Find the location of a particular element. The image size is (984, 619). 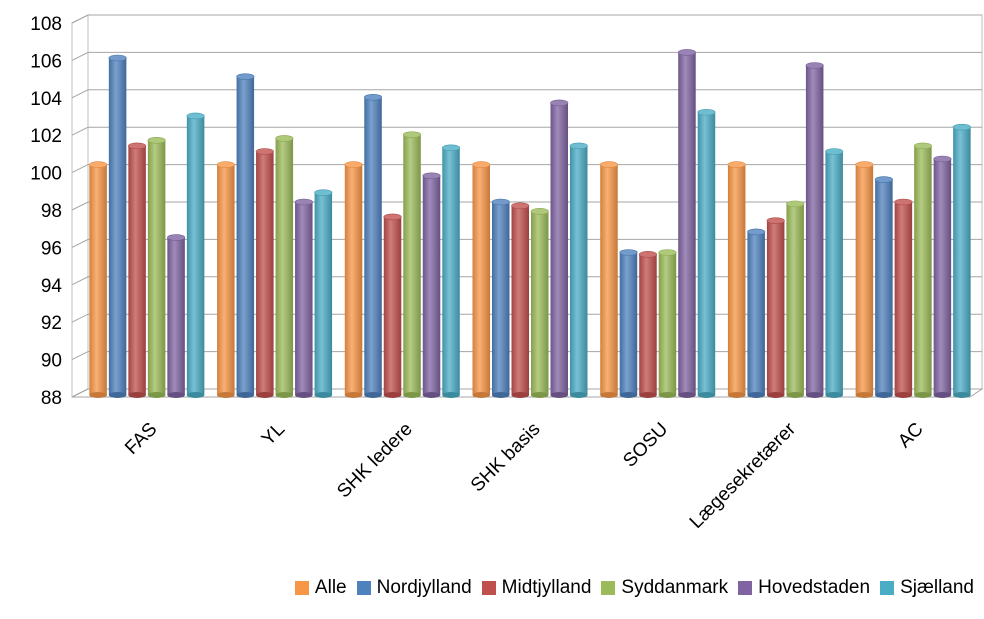

y-tick-label: 94 is located at coordinates (52, 286).